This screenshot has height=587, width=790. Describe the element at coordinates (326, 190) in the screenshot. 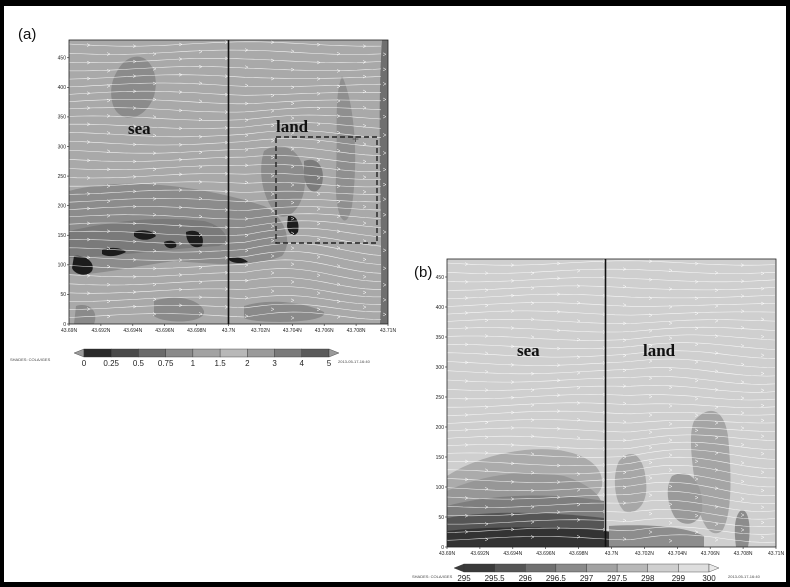

I see `panel-a-highlight-box` at that location.